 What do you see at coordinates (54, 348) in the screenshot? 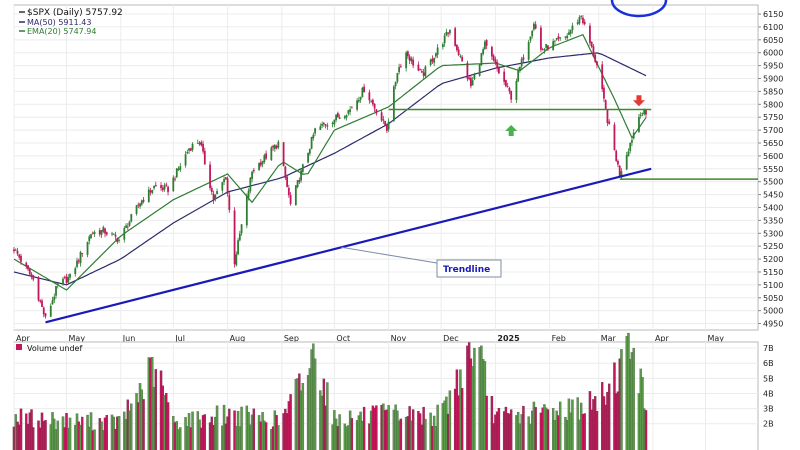
I see `volume-title: Volume undef` at bounding box center [54, 348].